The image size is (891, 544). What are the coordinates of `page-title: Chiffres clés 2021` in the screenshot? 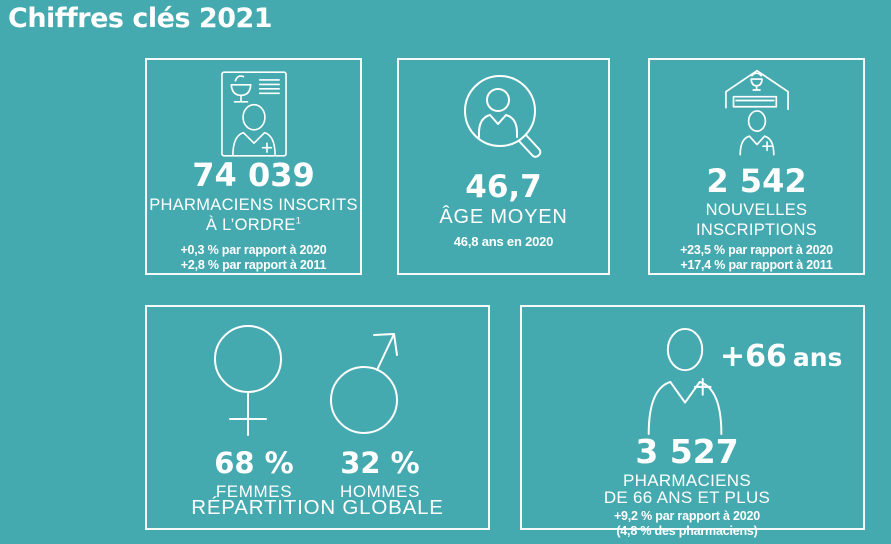 It's located at (140, 18).